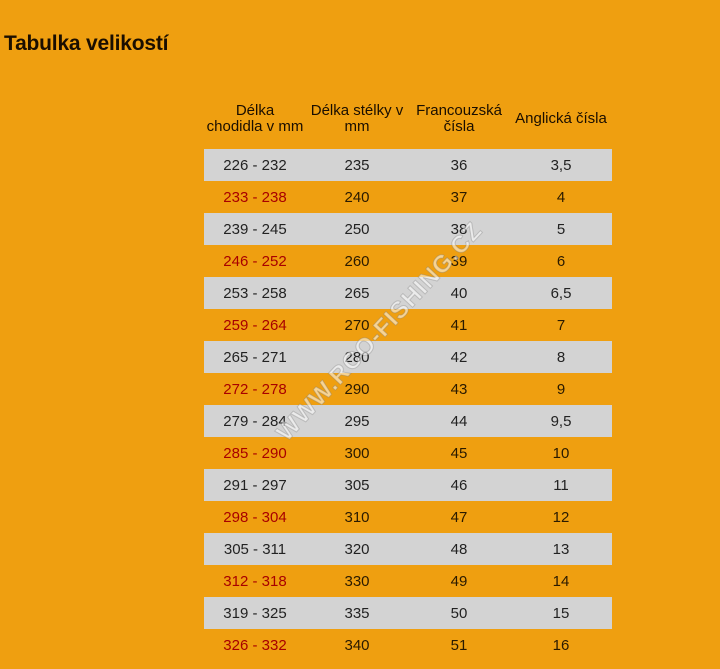 The width and height of the screenshot is (720, 669). I want to click on table-row: 298 - 304 310 47 12, so click(408, 517).